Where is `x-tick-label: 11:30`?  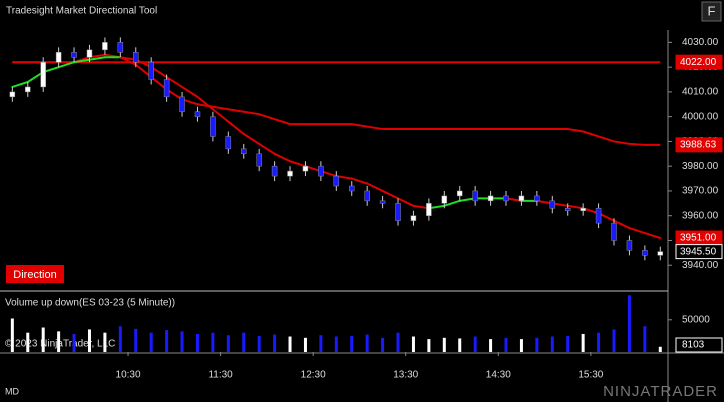
x-tick-label: 11:30 is located at coordinates (220, 375).